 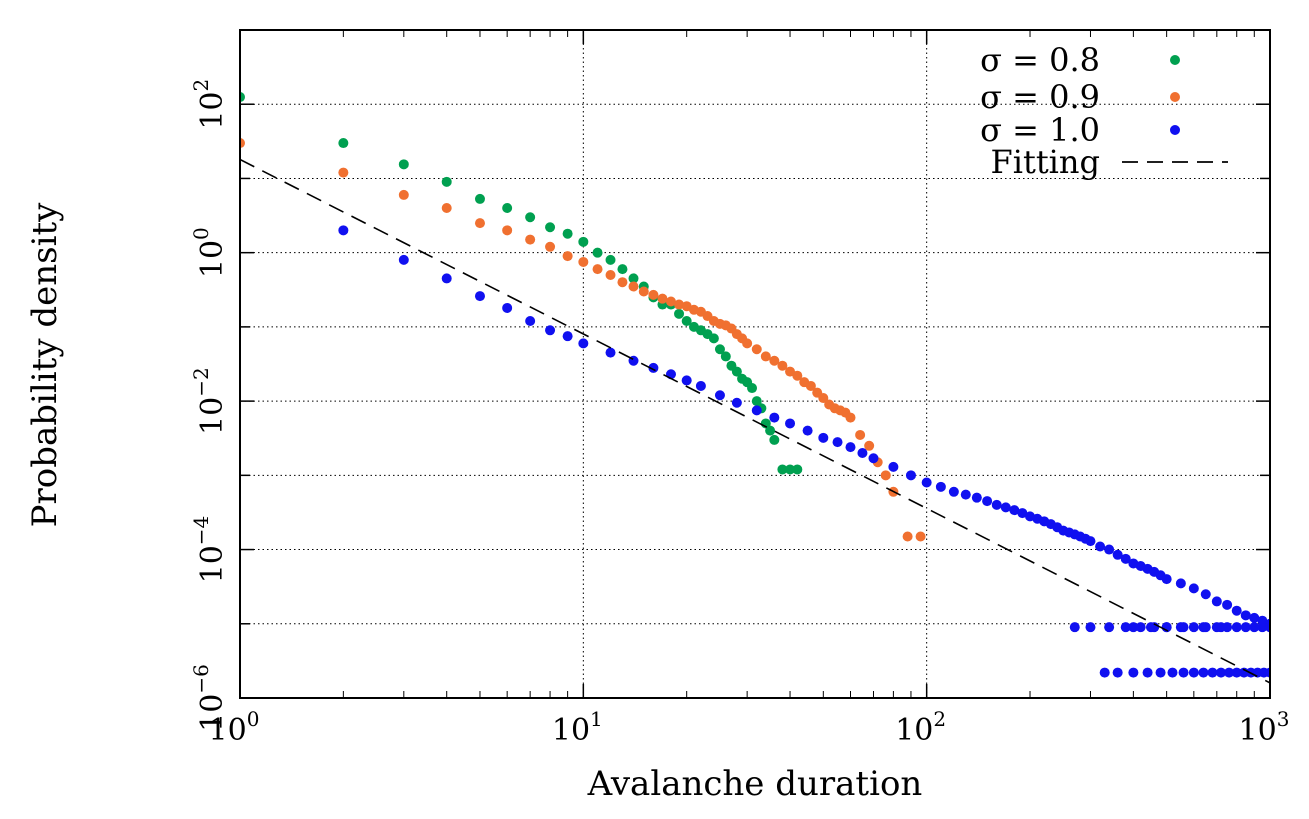 I want to click on y-tick-label: 10−6, so click(x=209, y=698).